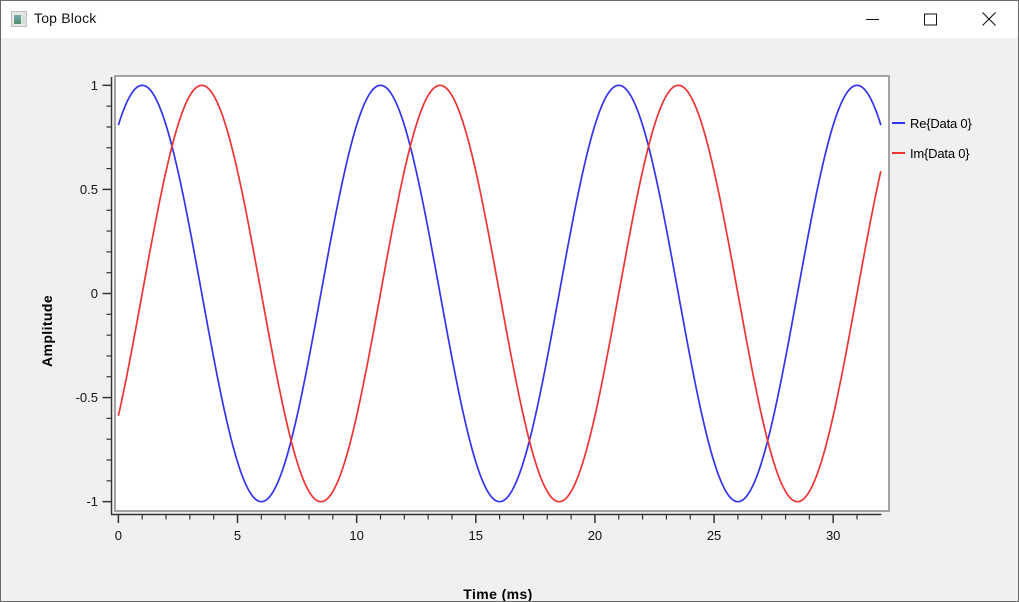 This screenshot has height=602, width=1019. I want to click on legend-label: Re{Data 0}, so click(941, 123).